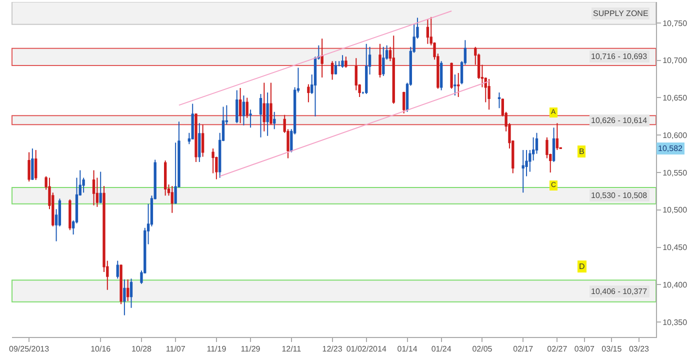 This screenshot has width=700, height=359. Describe the element at coordinates (332, 349) in the screenshot. I see `x-tick-label: 12/23` at that location.